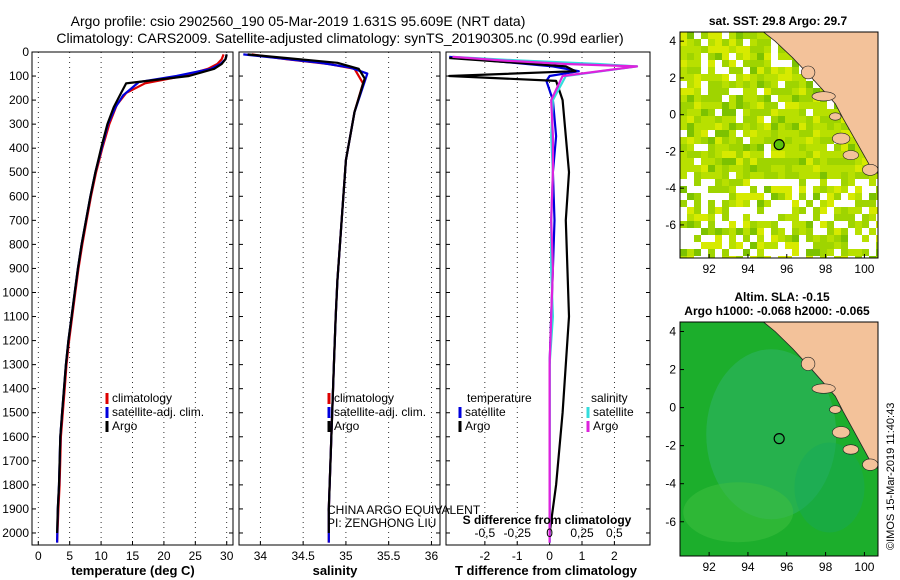 This screenshot has width=900, height=580. Describe the element at coordinates (19, 220) in the screenshot. I see `depth-tick-label: 700` at that location.